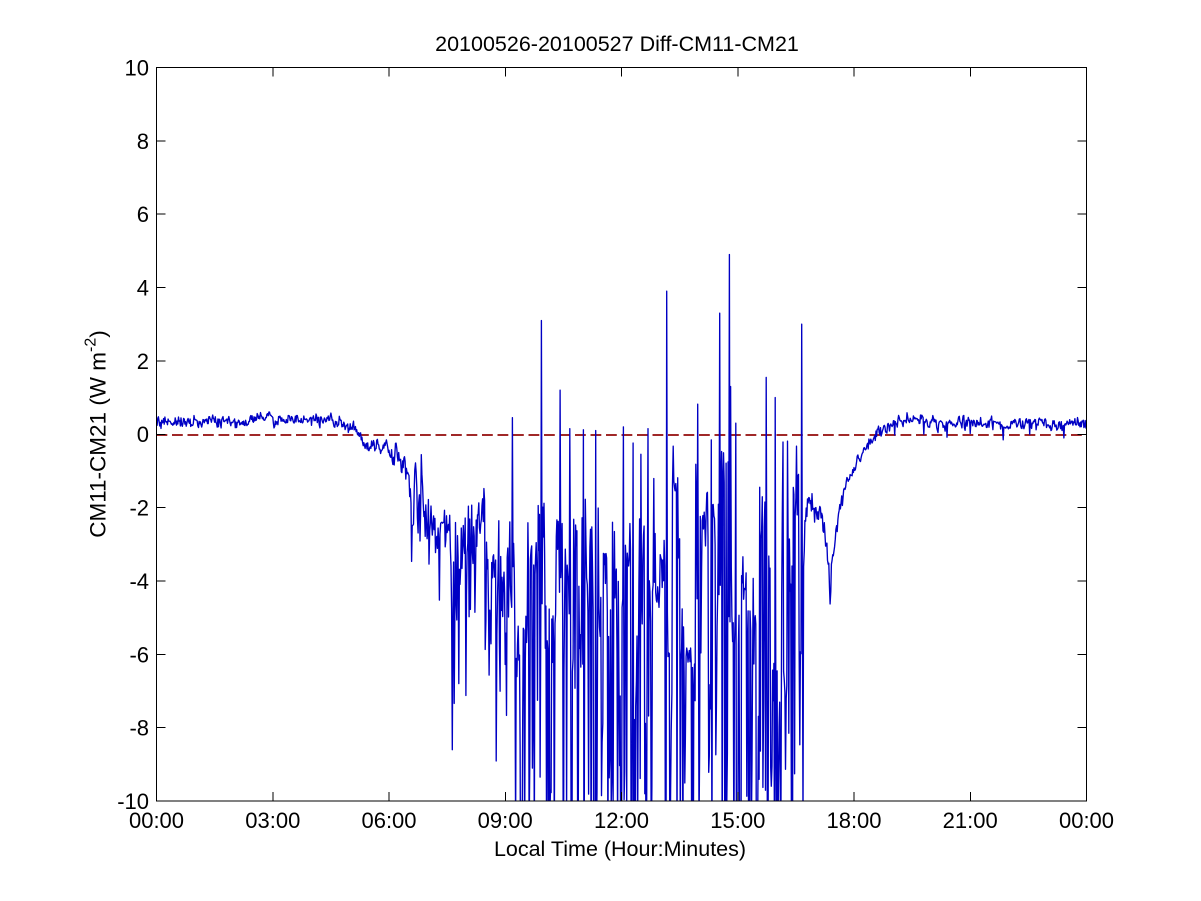 This screenshot has width=1201, height=901. What do you see at coordinates (133, 801) in the screenshot?
I see `svg-text: -10` at bounding box center [133, 801].